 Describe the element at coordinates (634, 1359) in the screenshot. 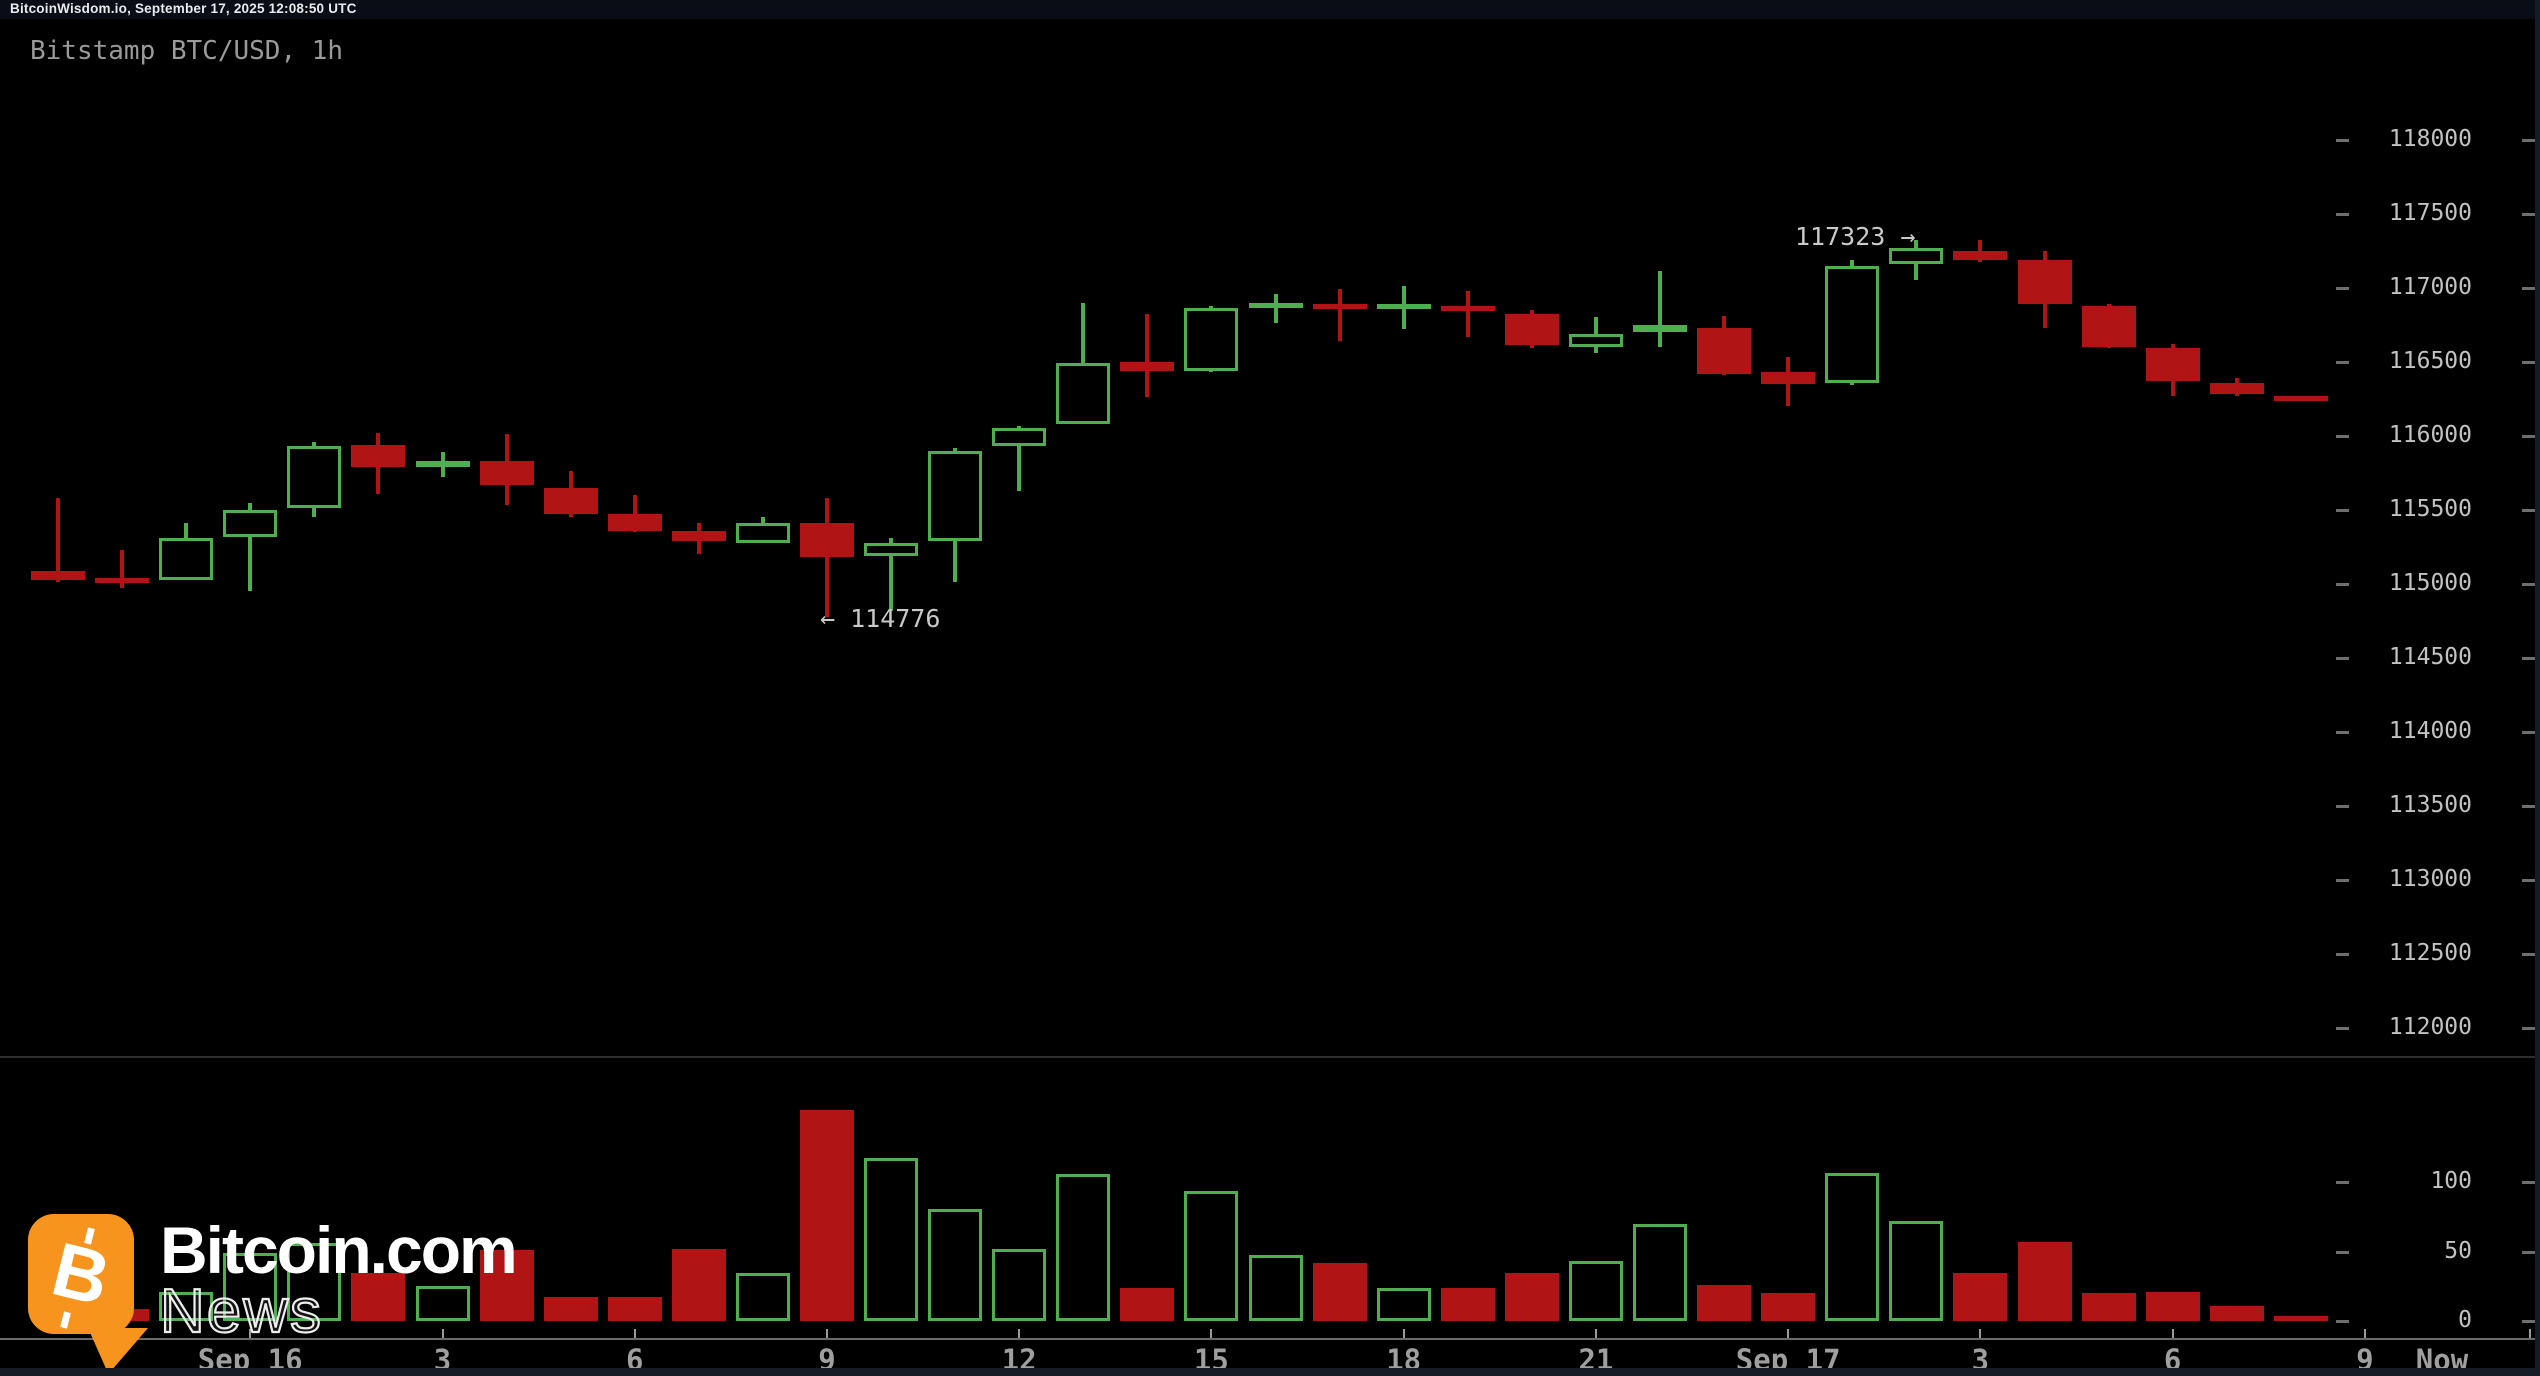

I see `time-axis-label: 6` at that location.